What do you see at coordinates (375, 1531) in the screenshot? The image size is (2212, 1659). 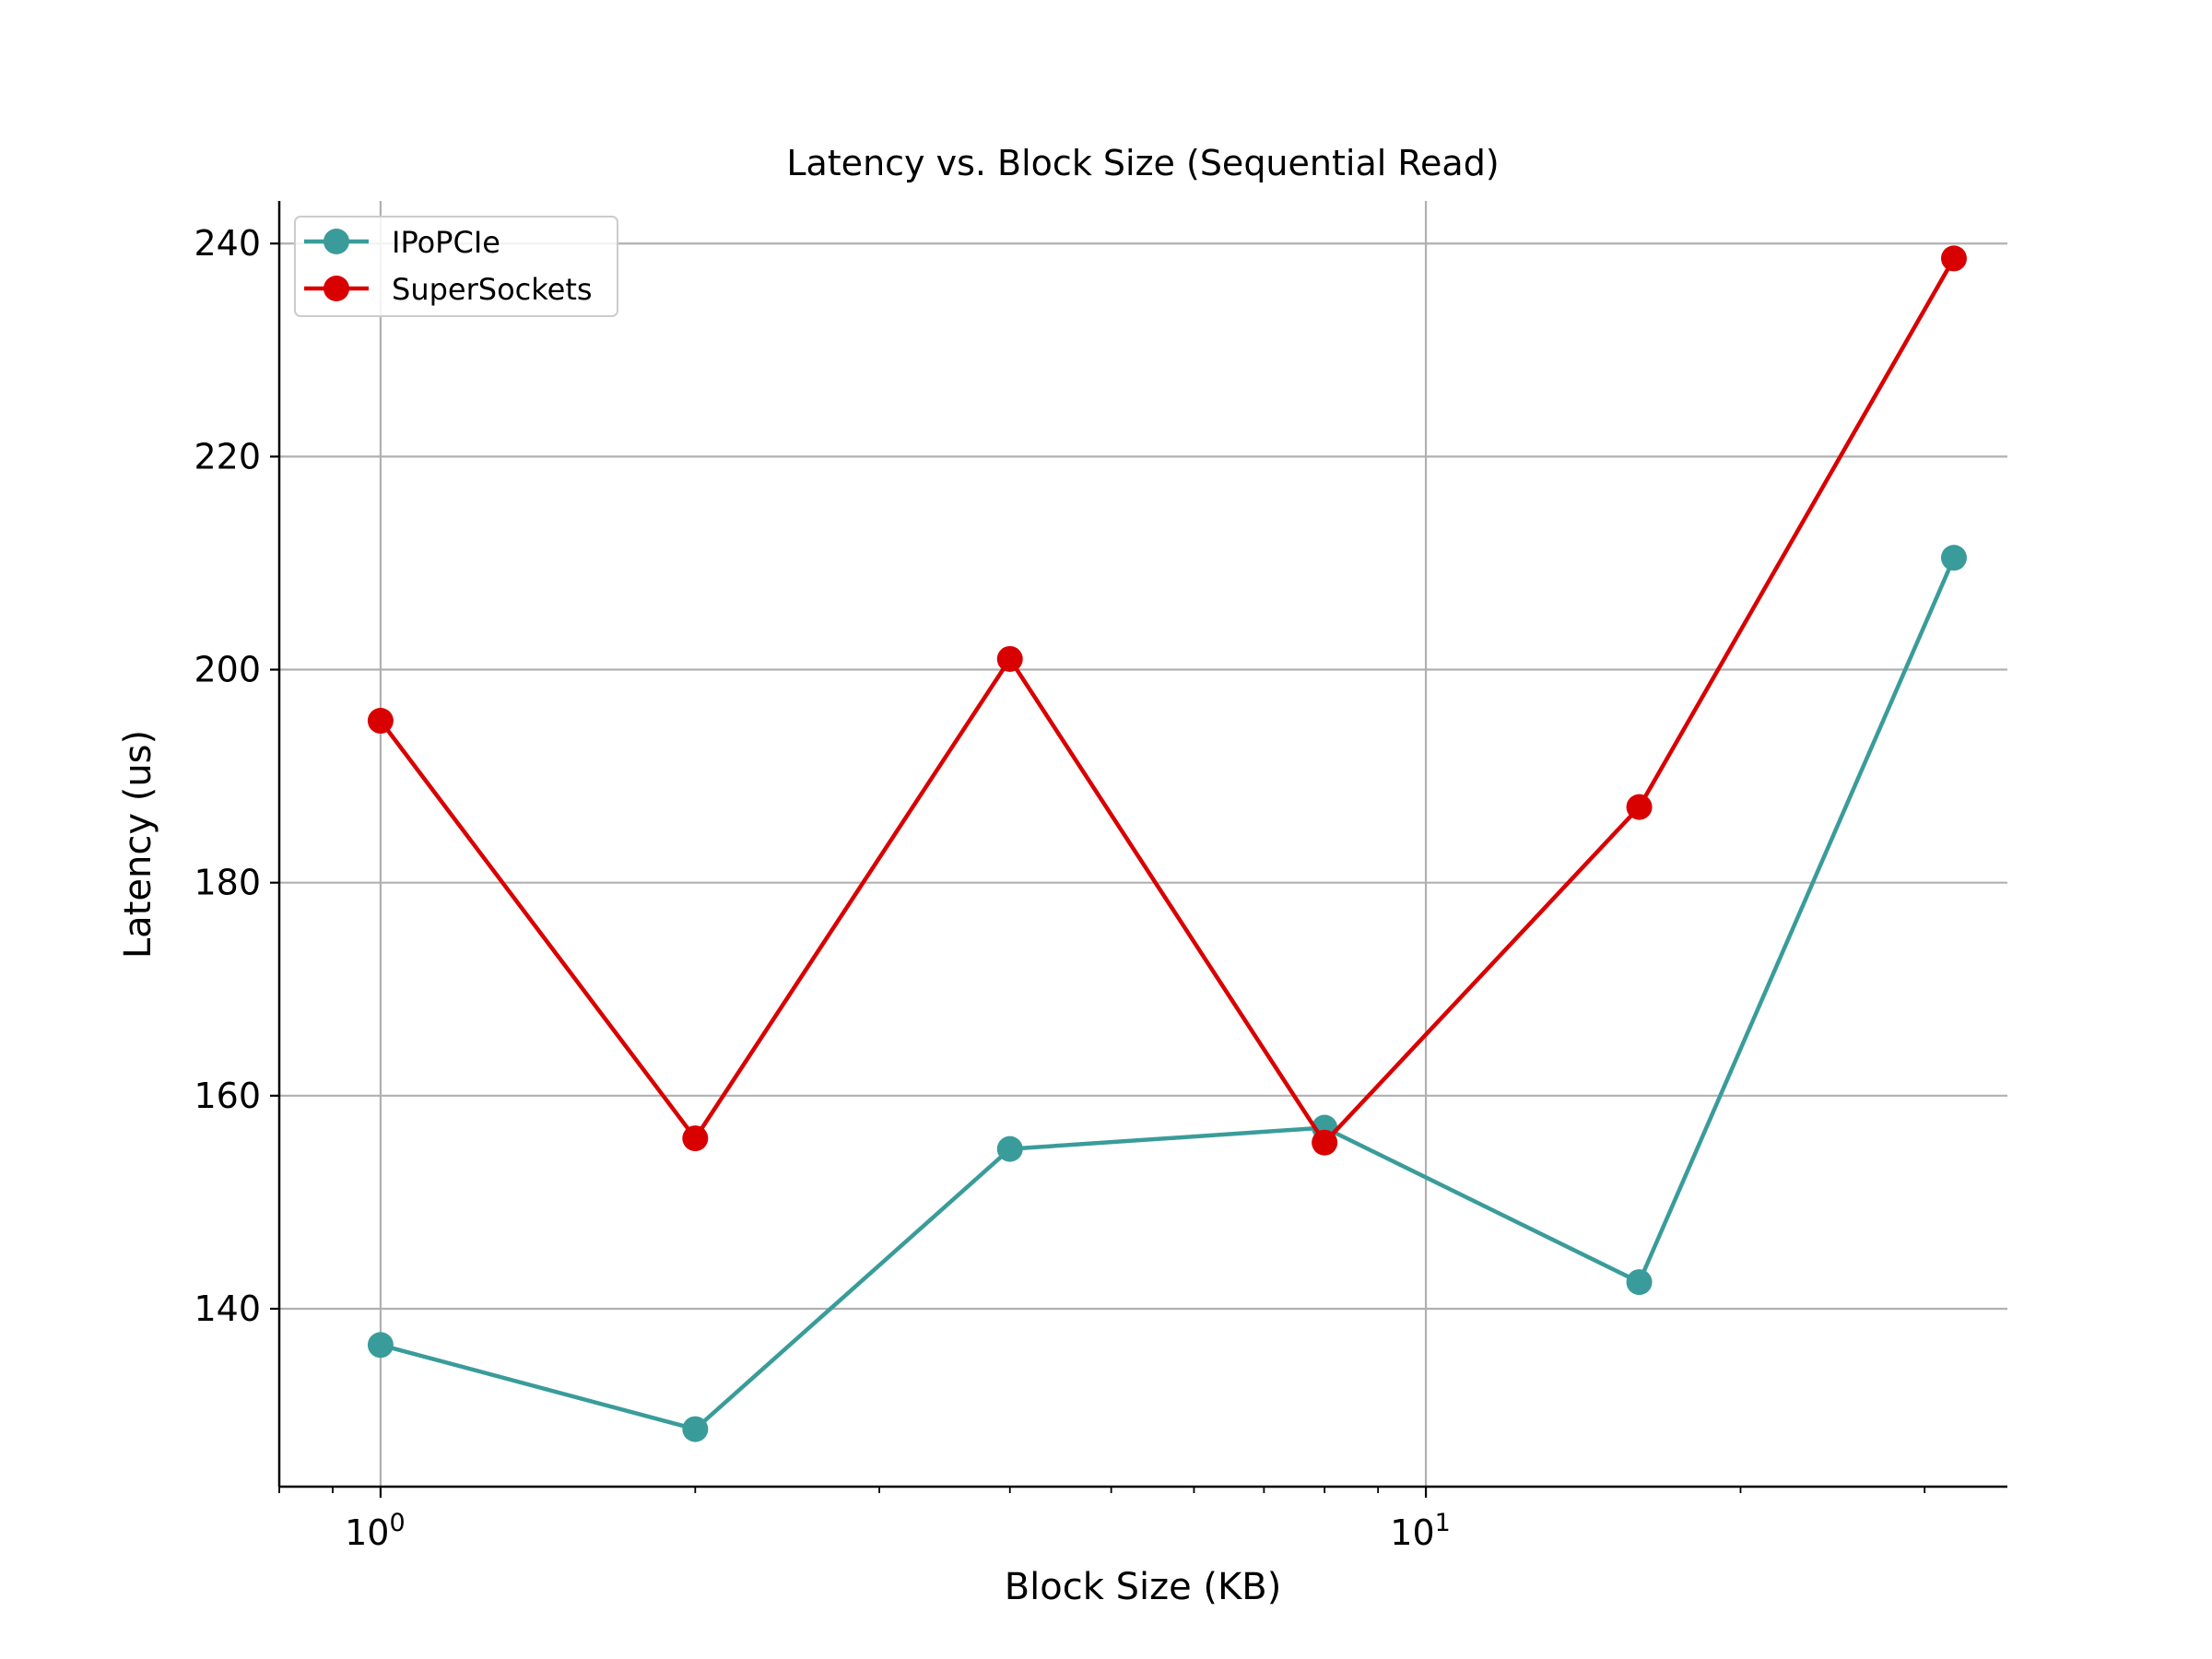 I see `x-tick-label: 10⁰` at bounding box center [375, 1531].